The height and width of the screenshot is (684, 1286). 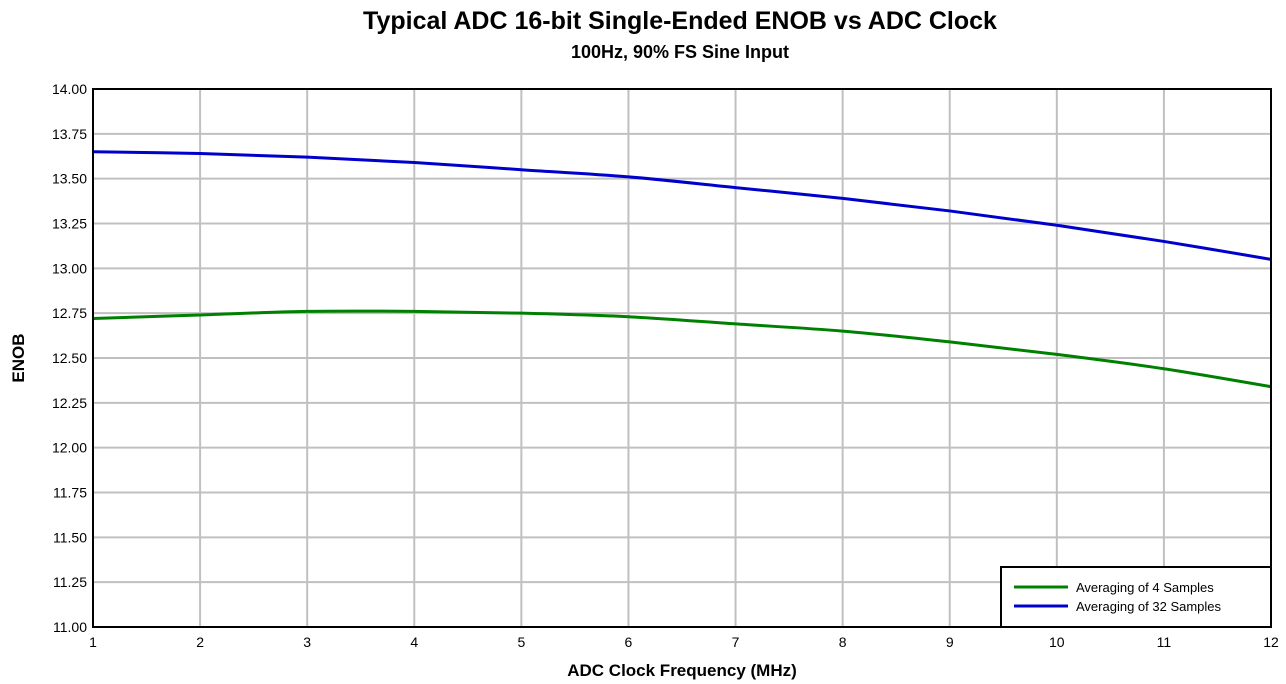 I want to click on legend-box, so click(x=1136, y=597).